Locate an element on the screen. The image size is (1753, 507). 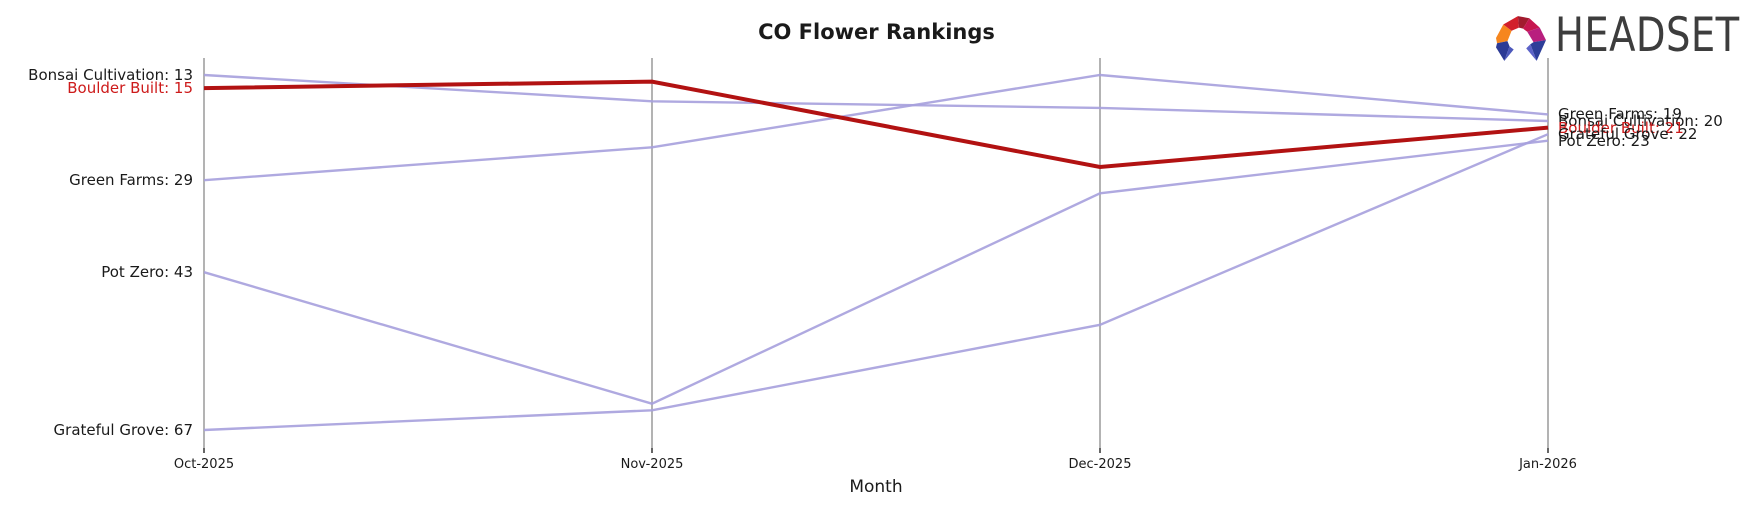
series-end-label-bonsai-cultivation: Bonsai Cultivation: 20 is located at coordinates (1640, 120).